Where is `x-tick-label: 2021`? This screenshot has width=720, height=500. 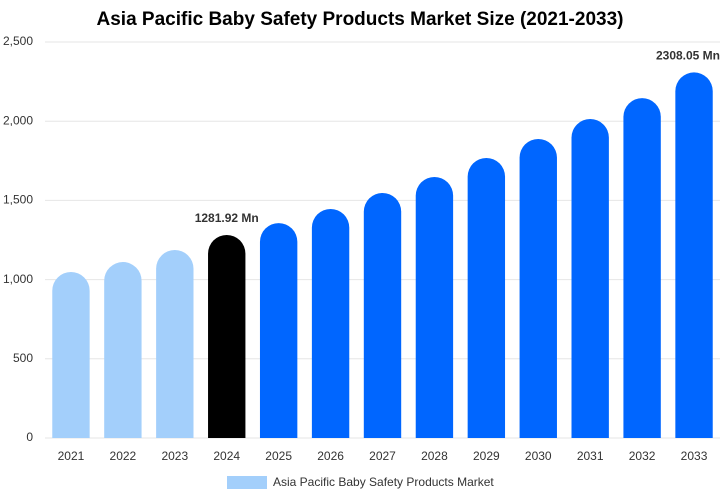
x-tick-label: 2021 is located at coordinates (71, 456).